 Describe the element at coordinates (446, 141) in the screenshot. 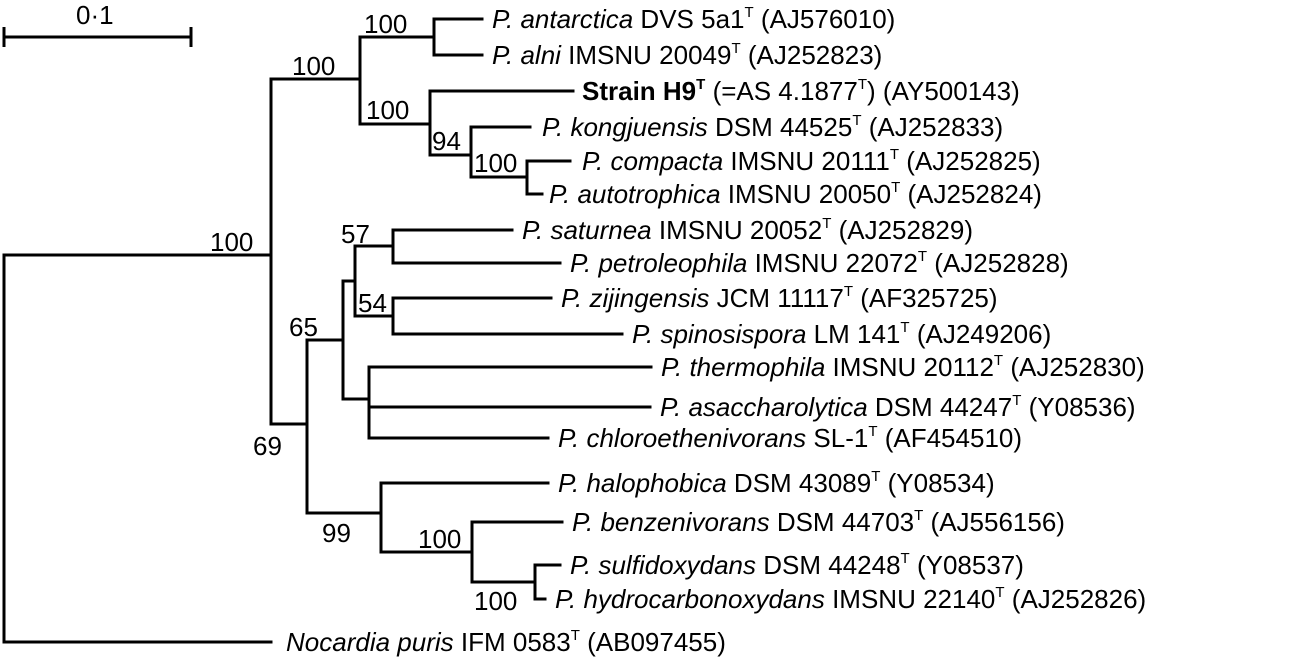

I see `bootstrap-value: 94` at that location.